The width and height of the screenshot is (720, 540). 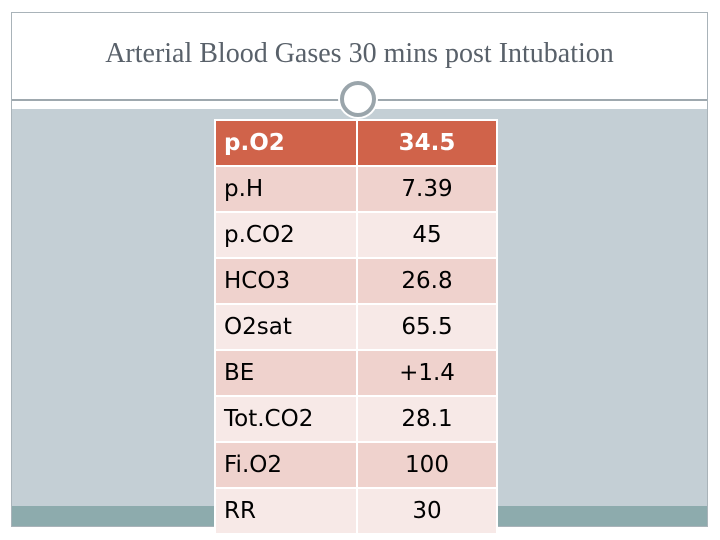 I want to click on table-row: BE +1.4, so click(x=356, y=373).